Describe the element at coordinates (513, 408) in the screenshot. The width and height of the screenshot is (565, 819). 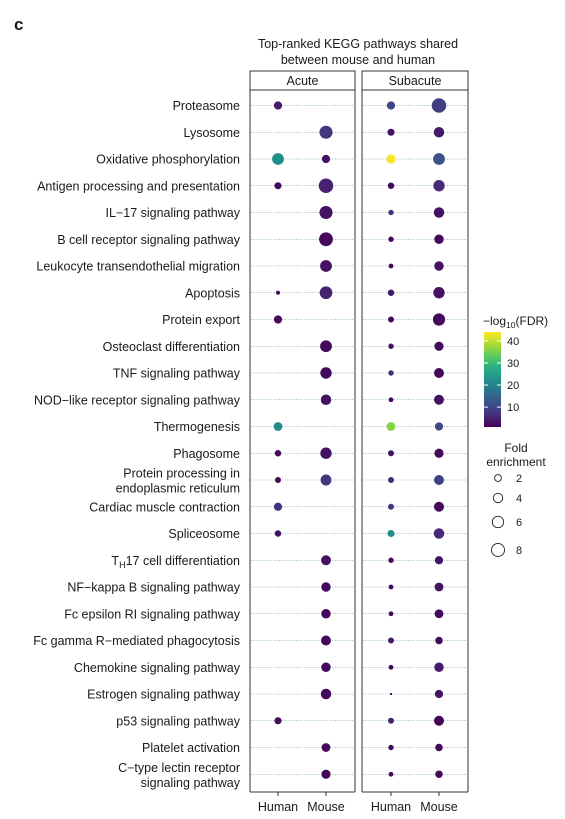
I see `color-legend-tick-label: 10` at that location.